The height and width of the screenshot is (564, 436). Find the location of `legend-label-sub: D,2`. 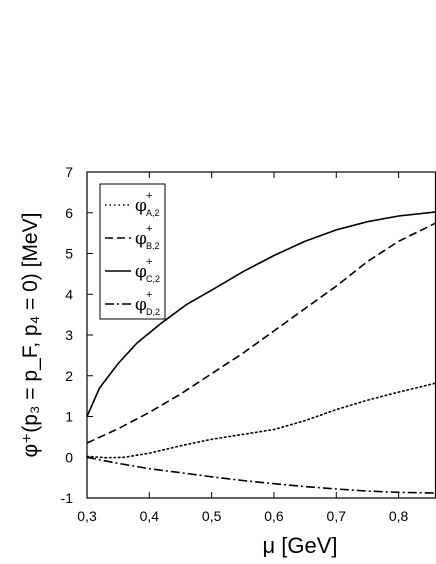

legend-label-sub: D,2 is located at coordinates (153, 312).